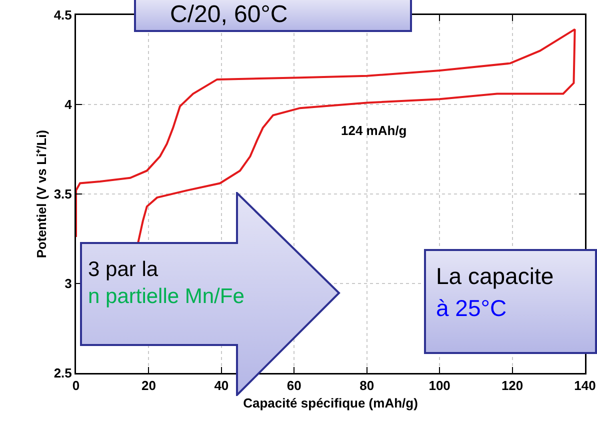 The image size is (597, 423). Describe the element at coordinates (76, 386) in the screenshot. I see `x-tick-label: 0` at that location.